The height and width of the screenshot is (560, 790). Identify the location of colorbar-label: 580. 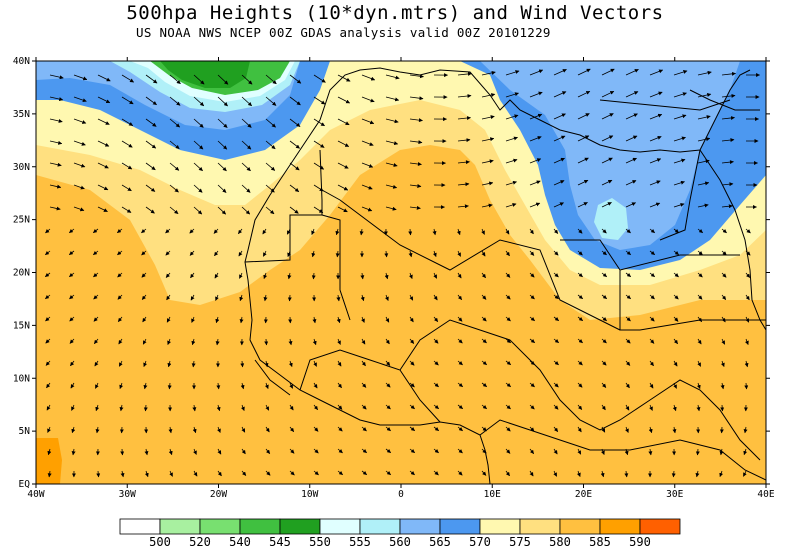
(560, 542).